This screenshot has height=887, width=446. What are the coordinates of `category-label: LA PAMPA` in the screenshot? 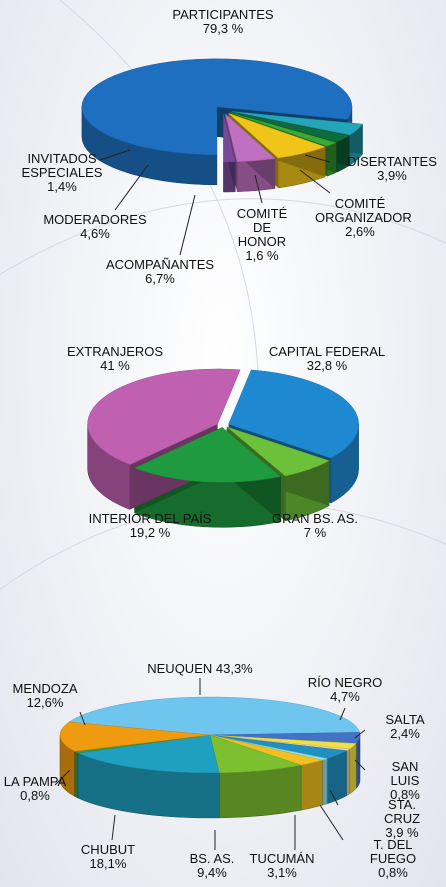 It's located at (35, 781).